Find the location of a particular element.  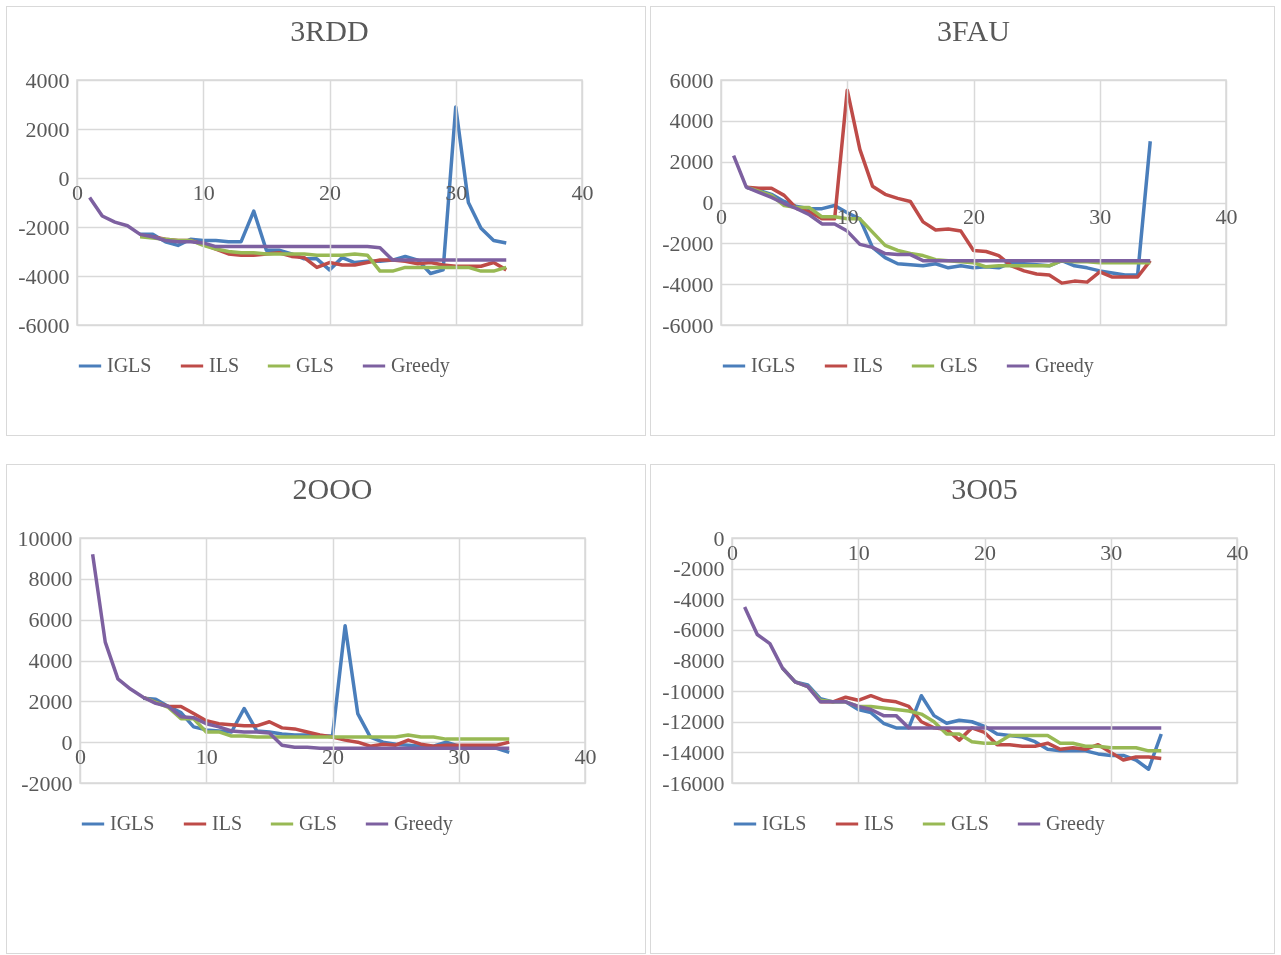

chart-title: 2OOO is located at coordinates (332, 488).